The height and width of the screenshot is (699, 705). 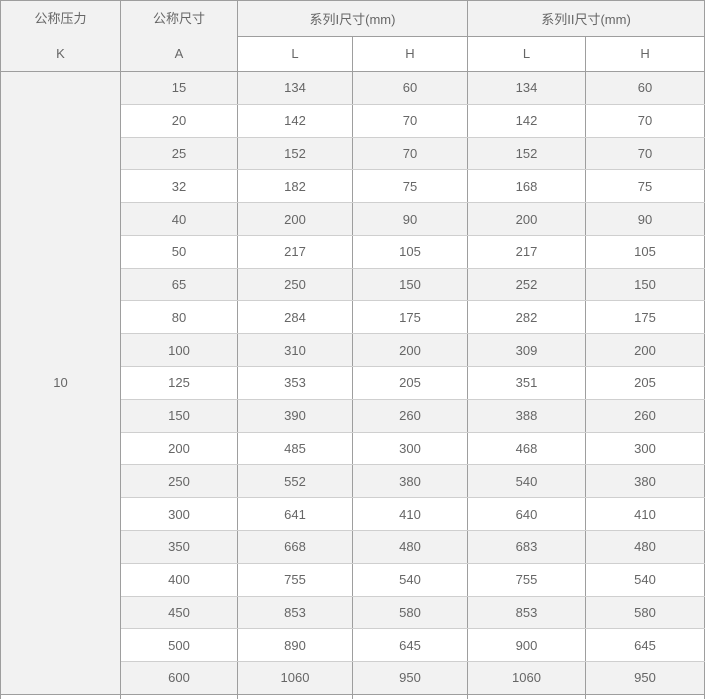 What do you see at coordinates (295, 546) in the screenshot?
I see `cell-l1: 668` at bounding box center [295, 546].